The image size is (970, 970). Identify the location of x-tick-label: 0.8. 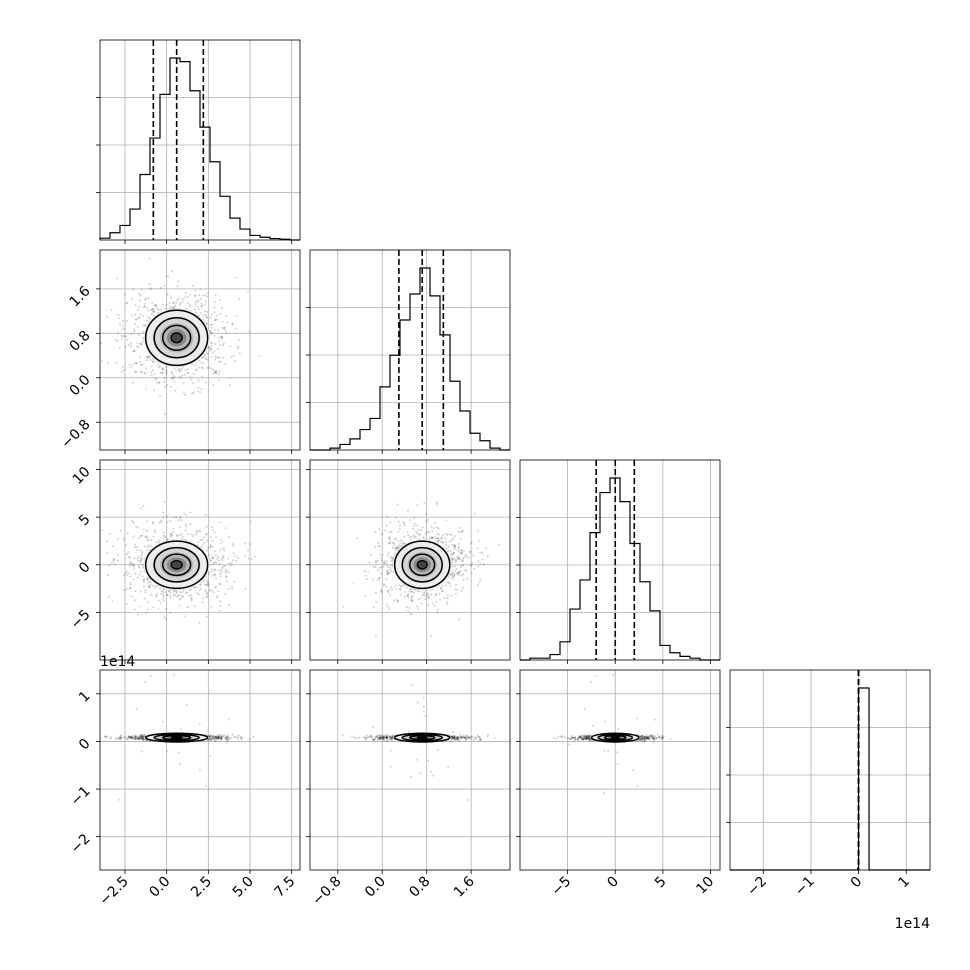
(419, 887).